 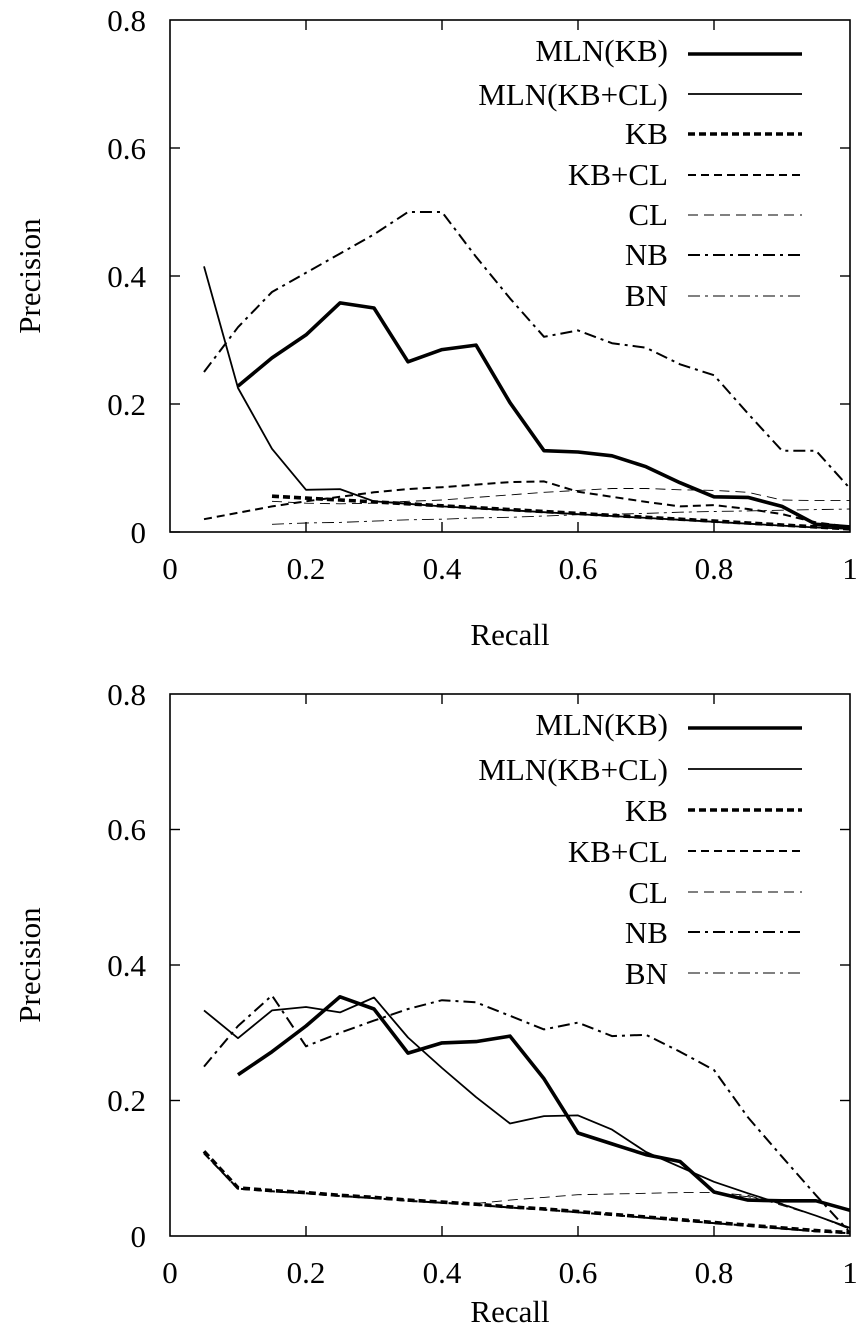 What do you see at coordinates (170, 568) in the screenshot?
I see `x-tick-label-1-0: 0` at bounding box center [170, 568].